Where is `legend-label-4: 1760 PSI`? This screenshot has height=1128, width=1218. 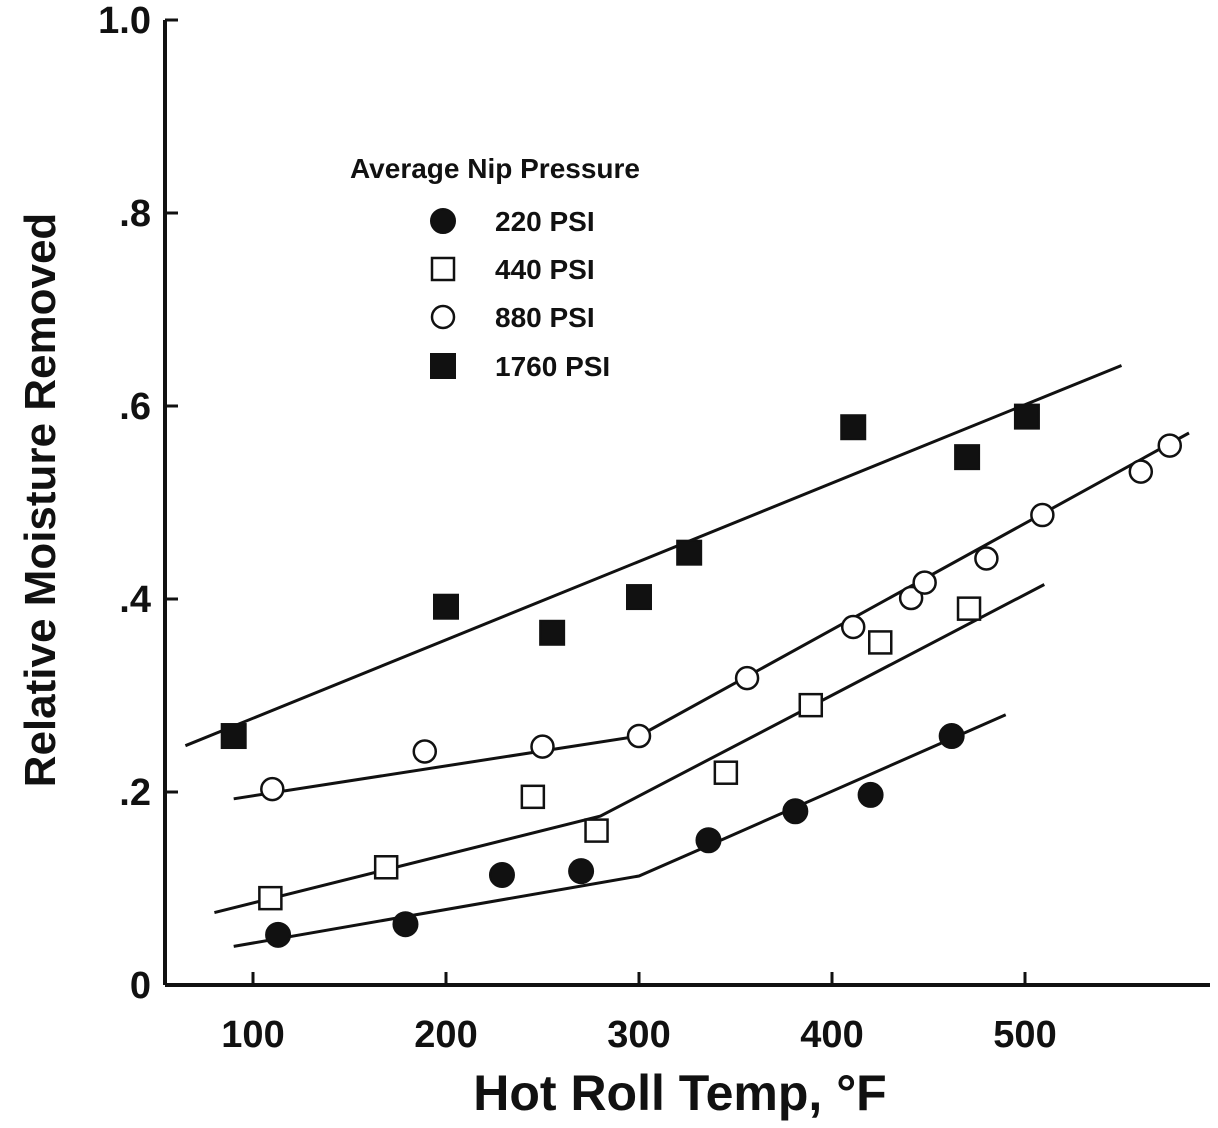 legend-label-4: 1760 PSI is located at coordinates (552, 366).